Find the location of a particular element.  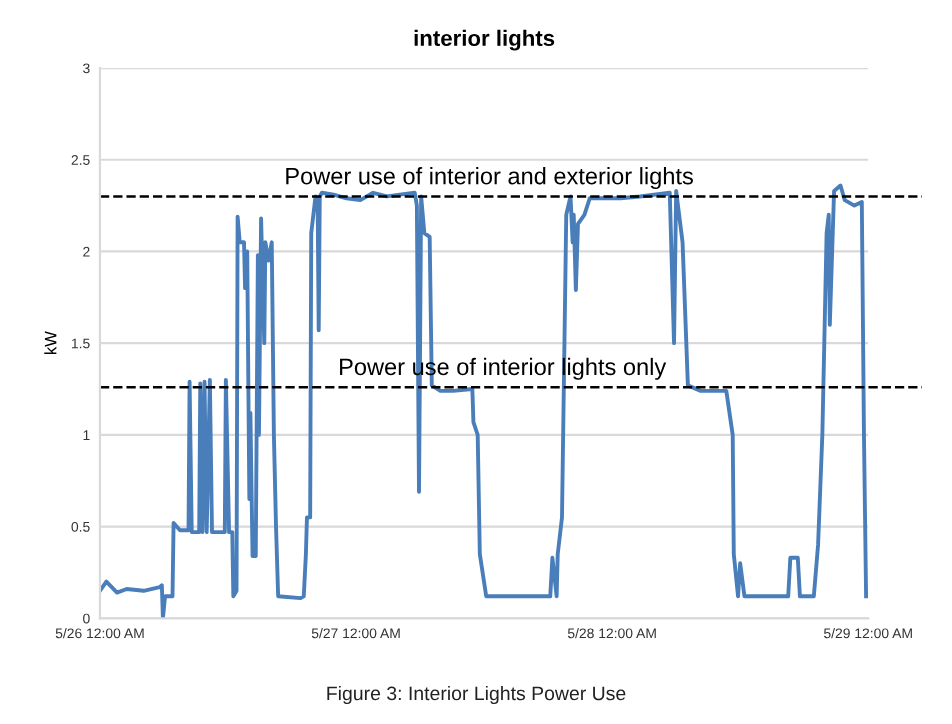

y-axis-title: kW is located at coordinates (50, 343).